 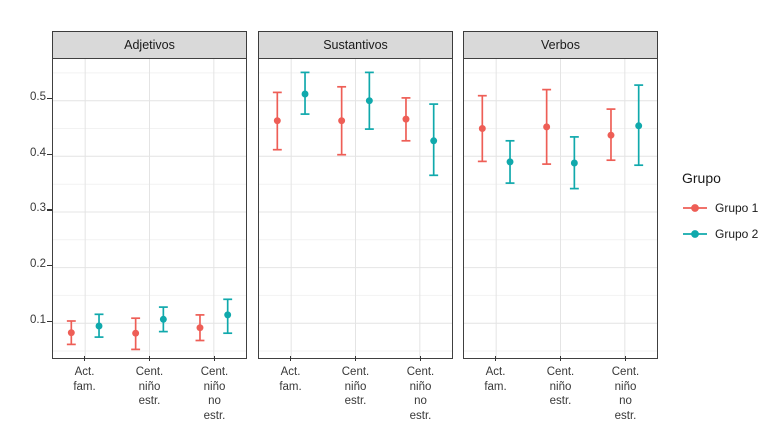 I want to click on legend-entry-grupo-1: Grupo 1, so click(x=720, y=208).